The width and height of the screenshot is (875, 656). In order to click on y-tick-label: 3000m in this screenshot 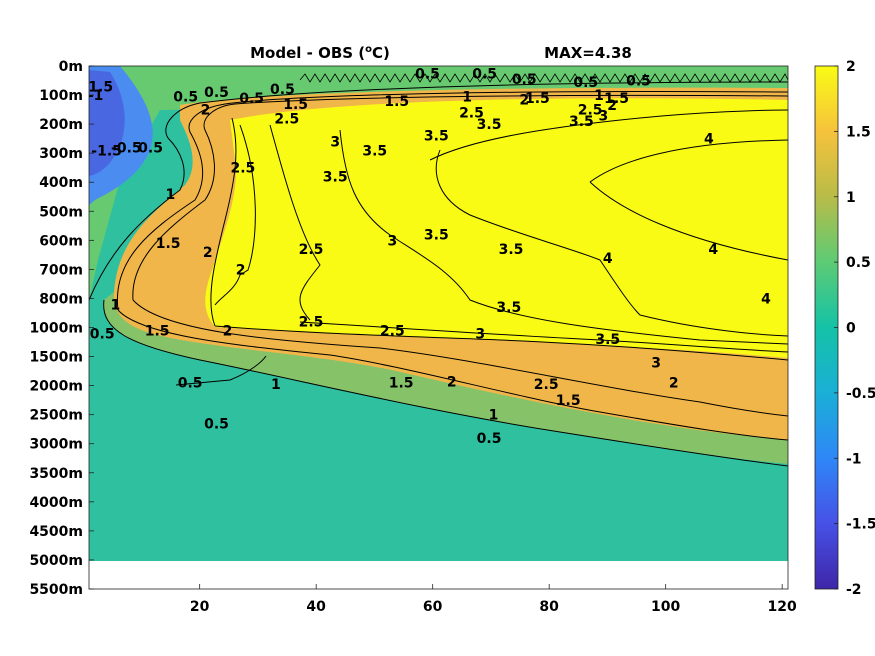, I will do `click(56, 445)`.